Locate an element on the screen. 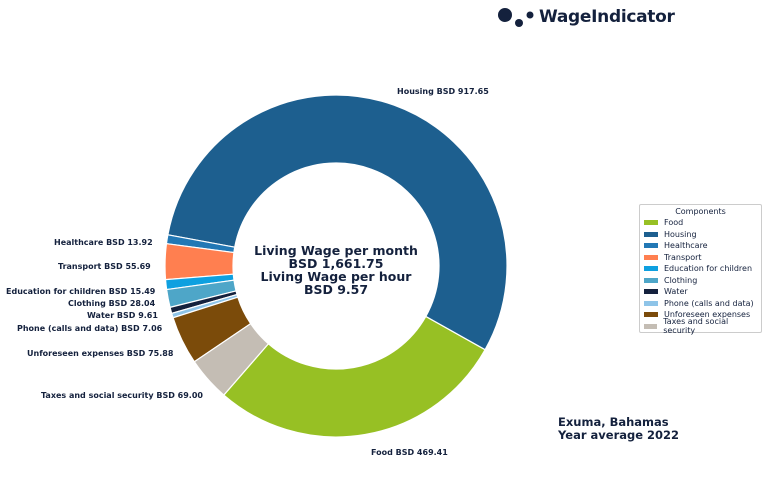 The height and width of the screenshot is (488, 768). monthly-label: Living Wage per month is located at coordinates (336, 250).